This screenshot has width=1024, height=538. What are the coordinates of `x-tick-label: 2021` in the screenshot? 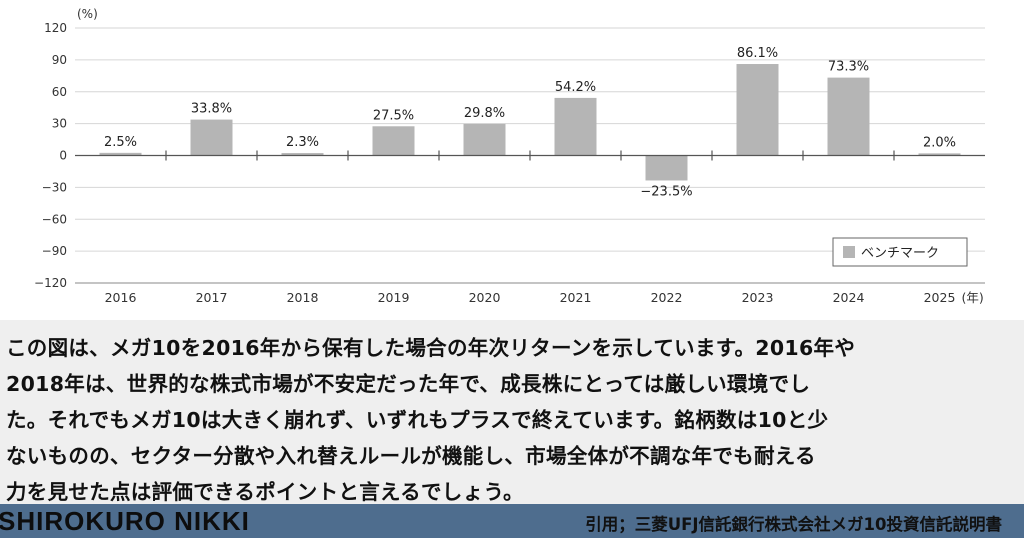 It's located at (576, 297).